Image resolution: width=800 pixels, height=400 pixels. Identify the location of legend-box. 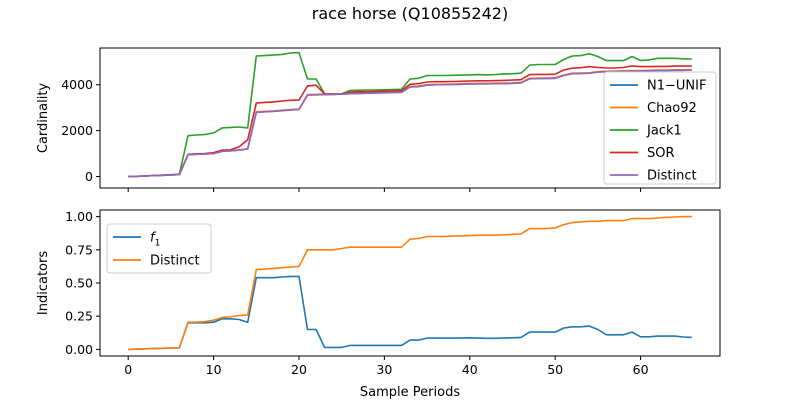
(660, 128).